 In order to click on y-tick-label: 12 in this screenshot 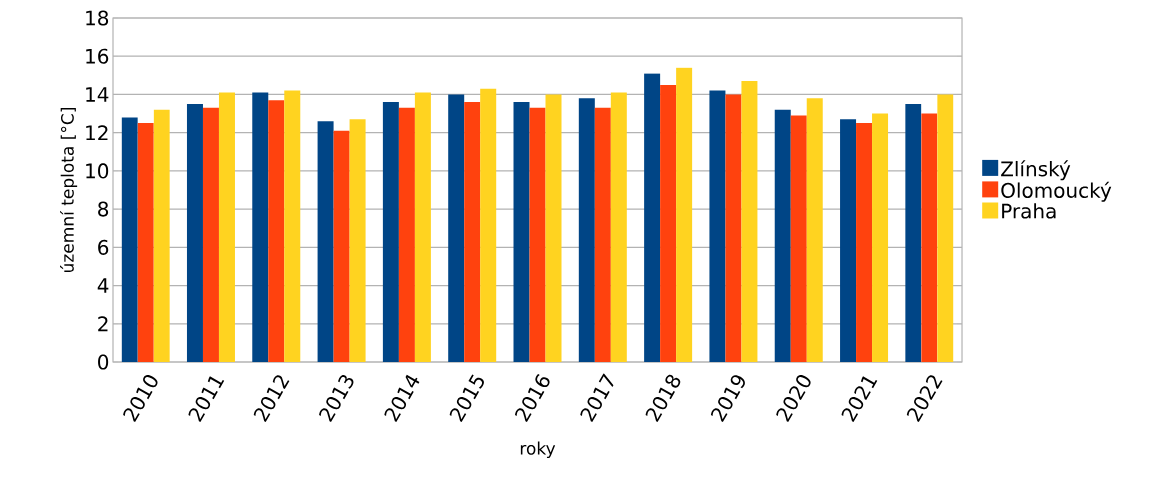, I will do `click(97, 133)`.